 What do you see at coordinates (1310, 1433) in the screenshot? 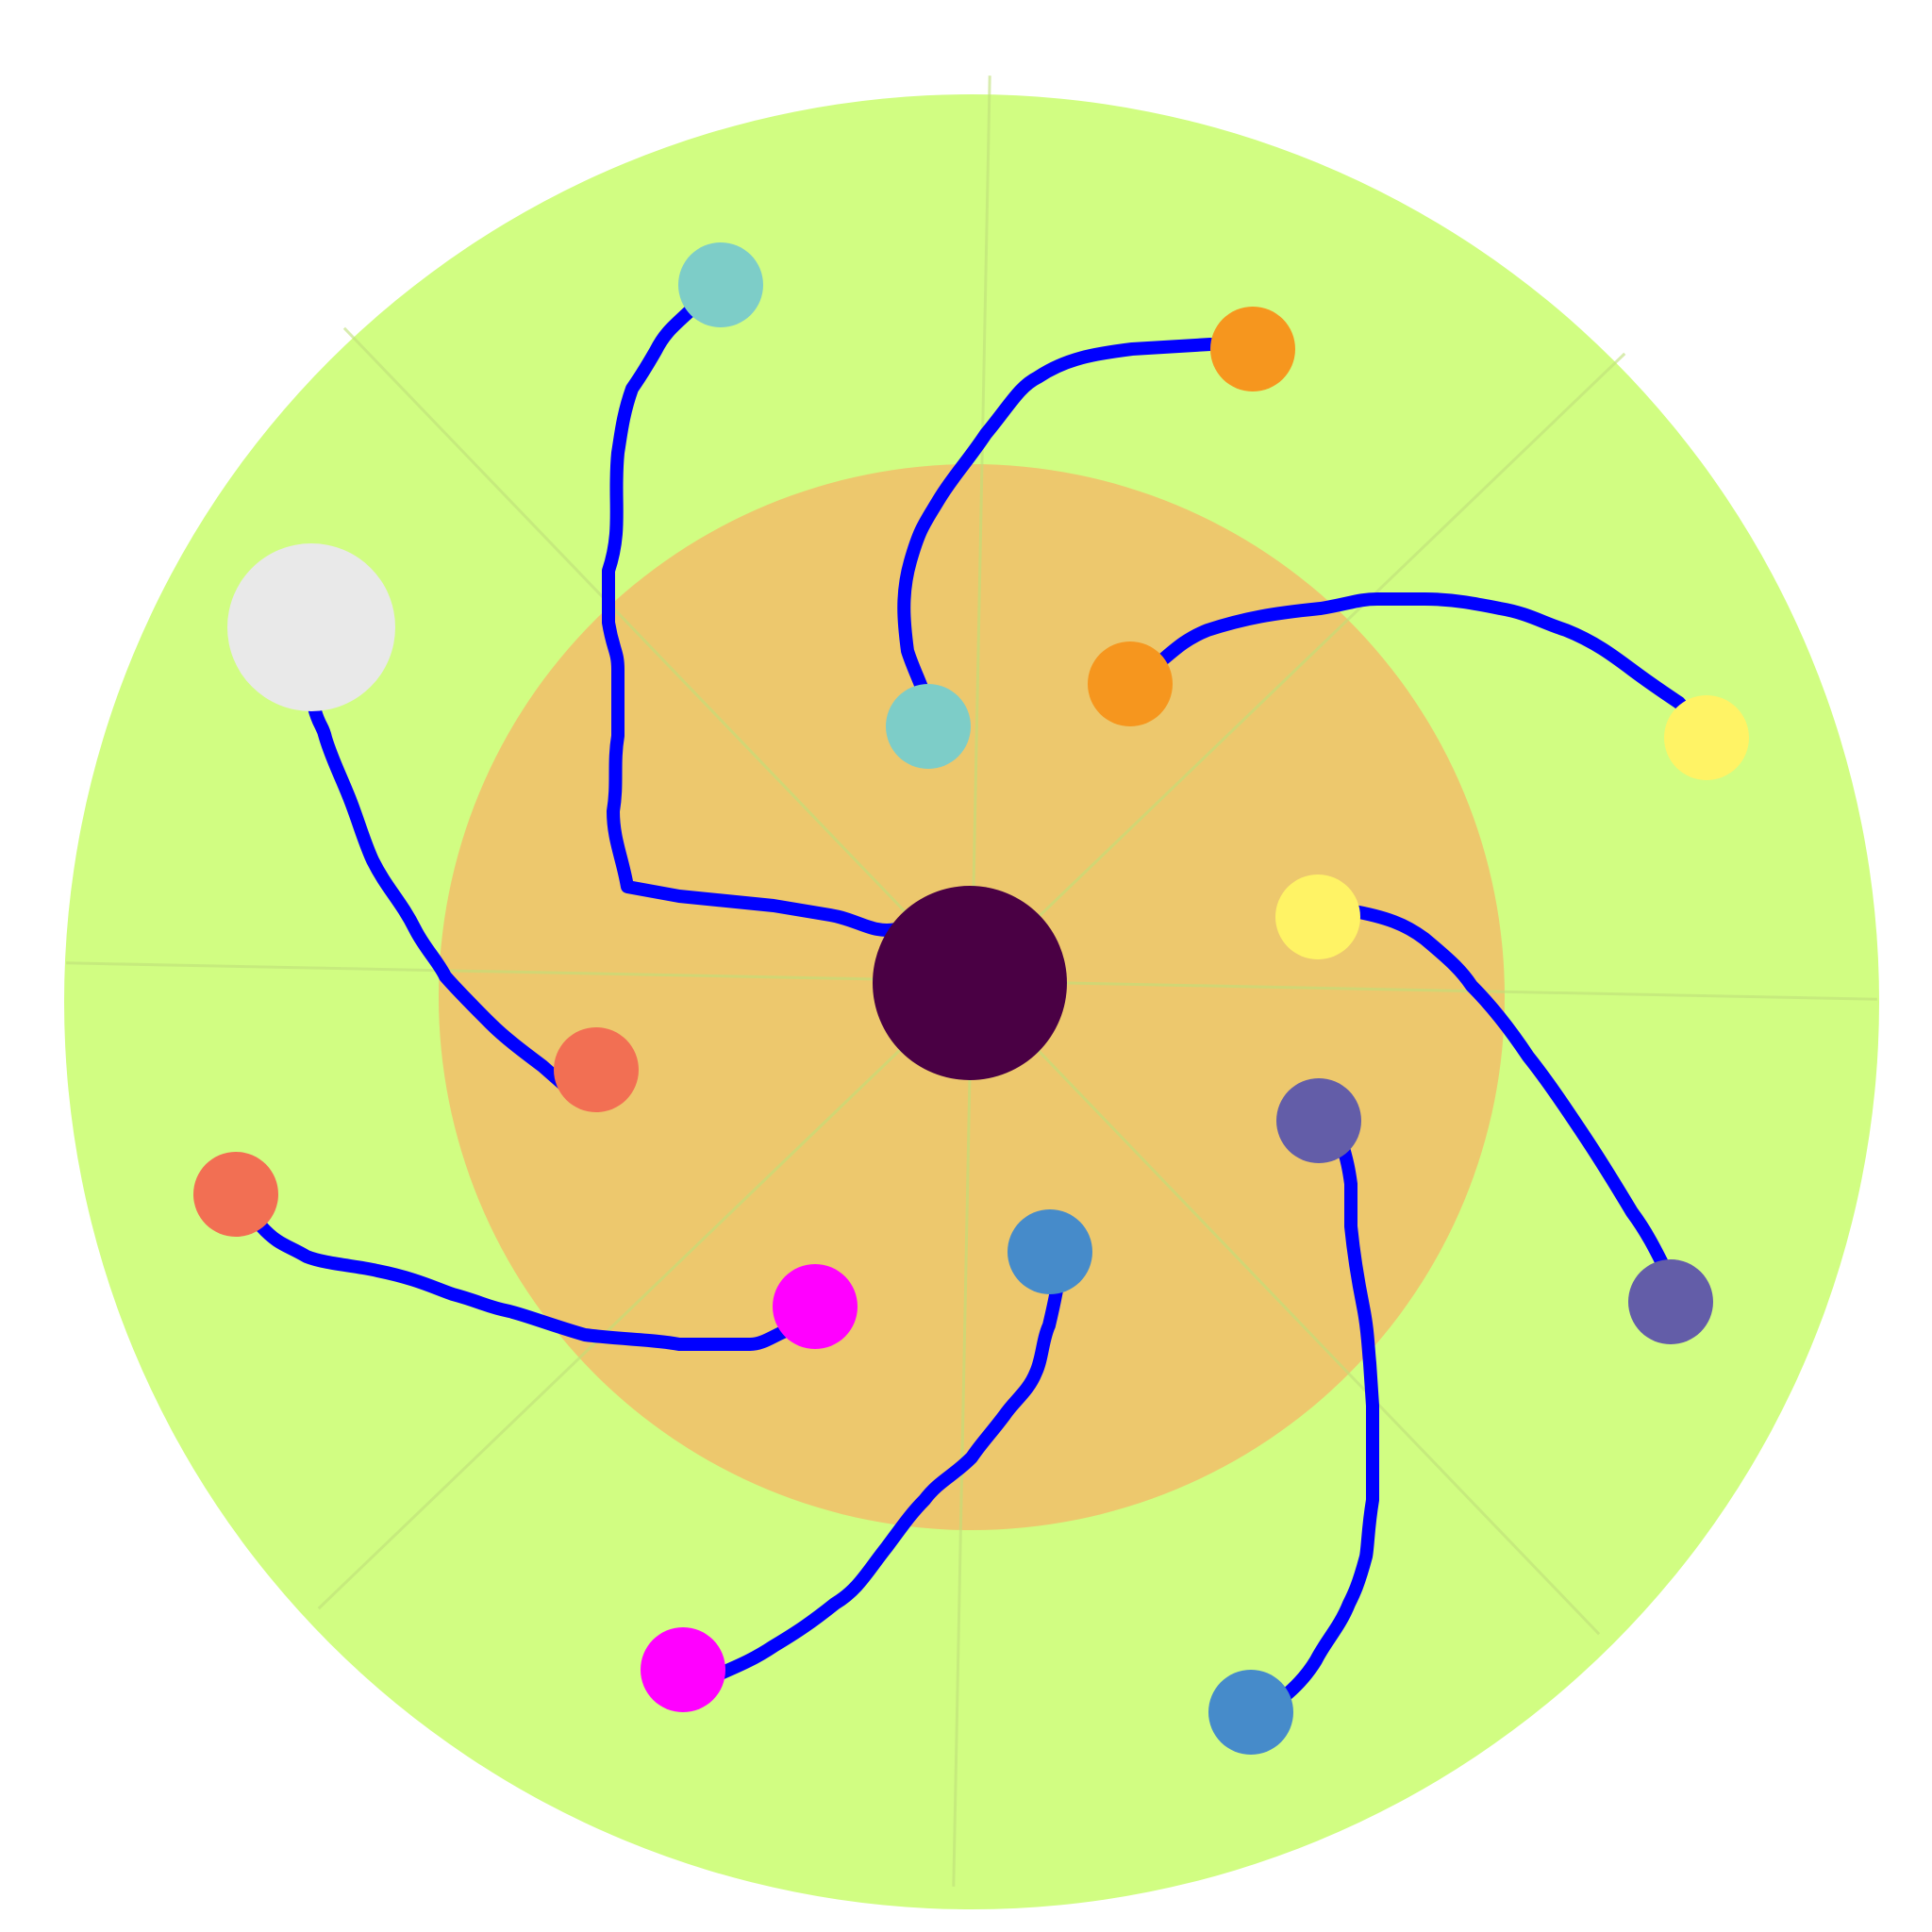
I see `slate-path` at bounding box center [1310, 1433].